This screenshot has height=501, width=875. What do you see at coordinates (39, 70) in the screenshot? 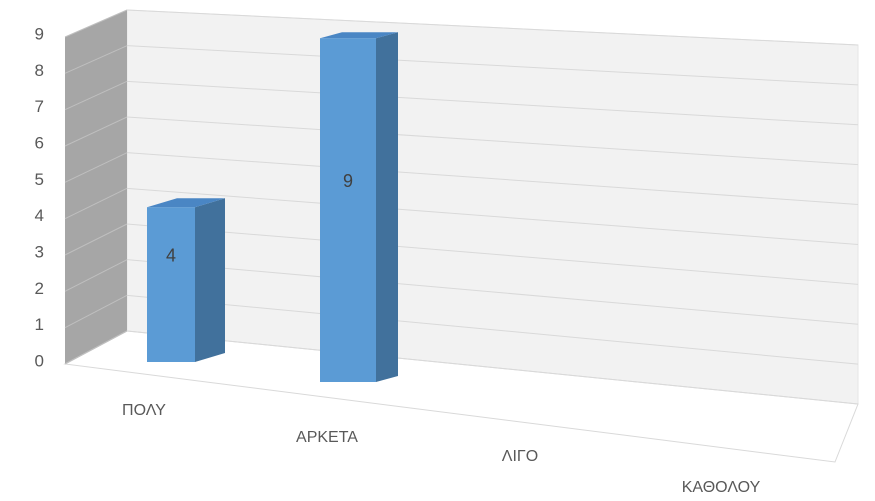
I see `y-tick-label: 8` at bounding box center [39, 70].